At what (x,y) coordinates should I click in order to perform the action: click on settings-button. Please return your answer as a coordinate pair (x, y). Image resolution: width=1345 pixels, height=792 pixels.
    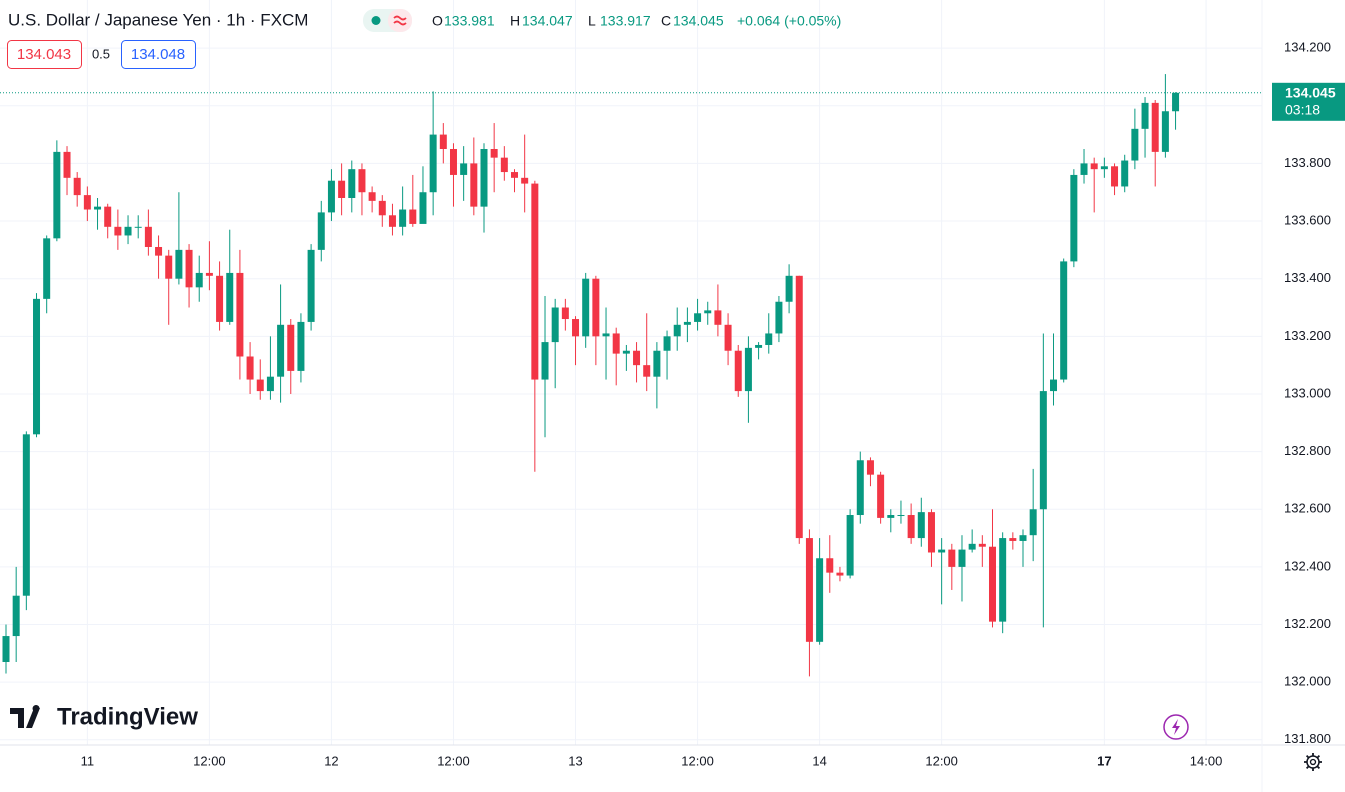
    Looking at the image, I should click on (1313, 762).